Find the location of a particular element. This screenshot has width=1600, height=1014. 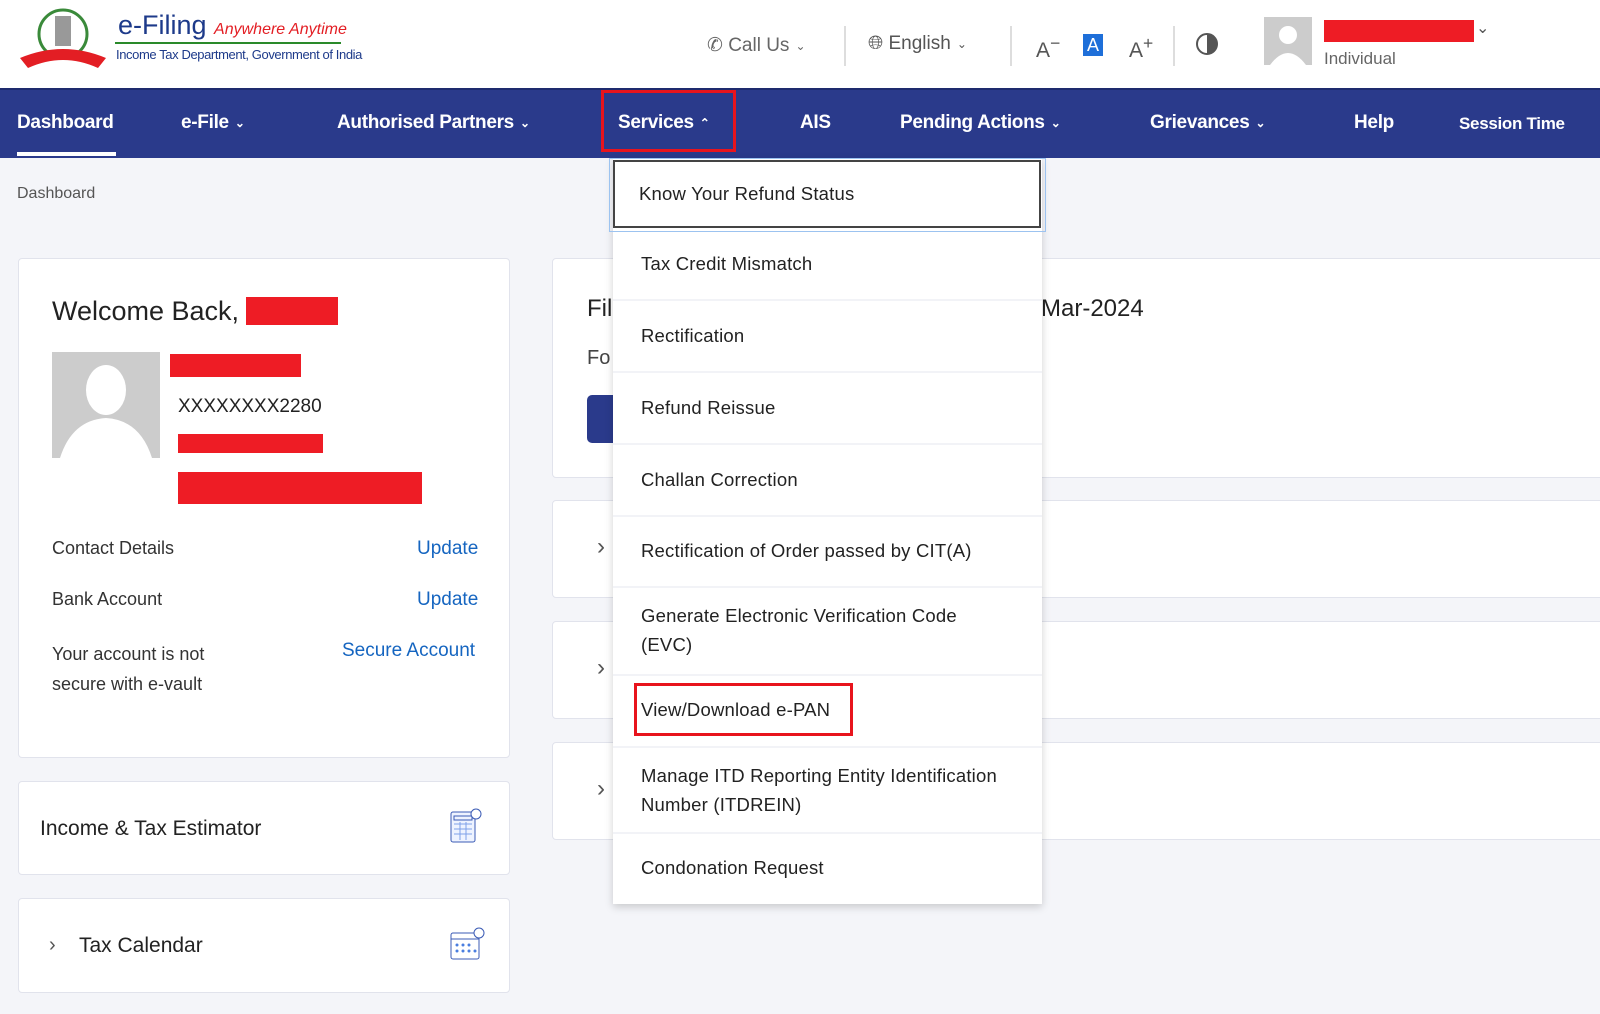

calendar-icon is located at coordinates (467, 947).